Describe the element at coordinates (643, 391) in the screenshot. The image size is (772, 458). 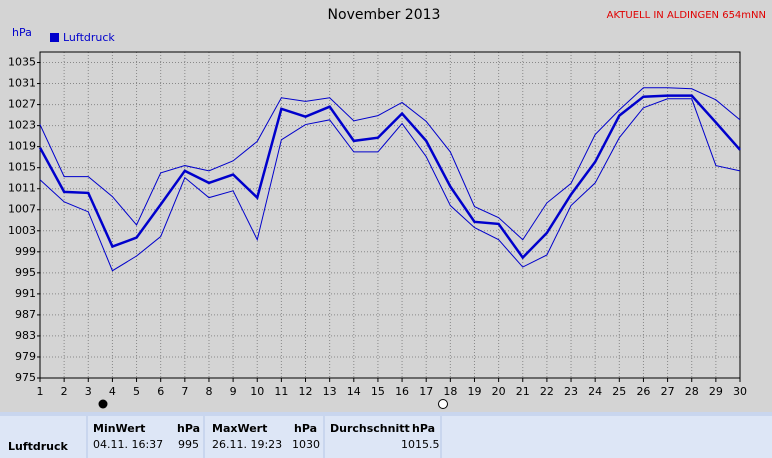
I see `x-tick-label: 26` at that location.